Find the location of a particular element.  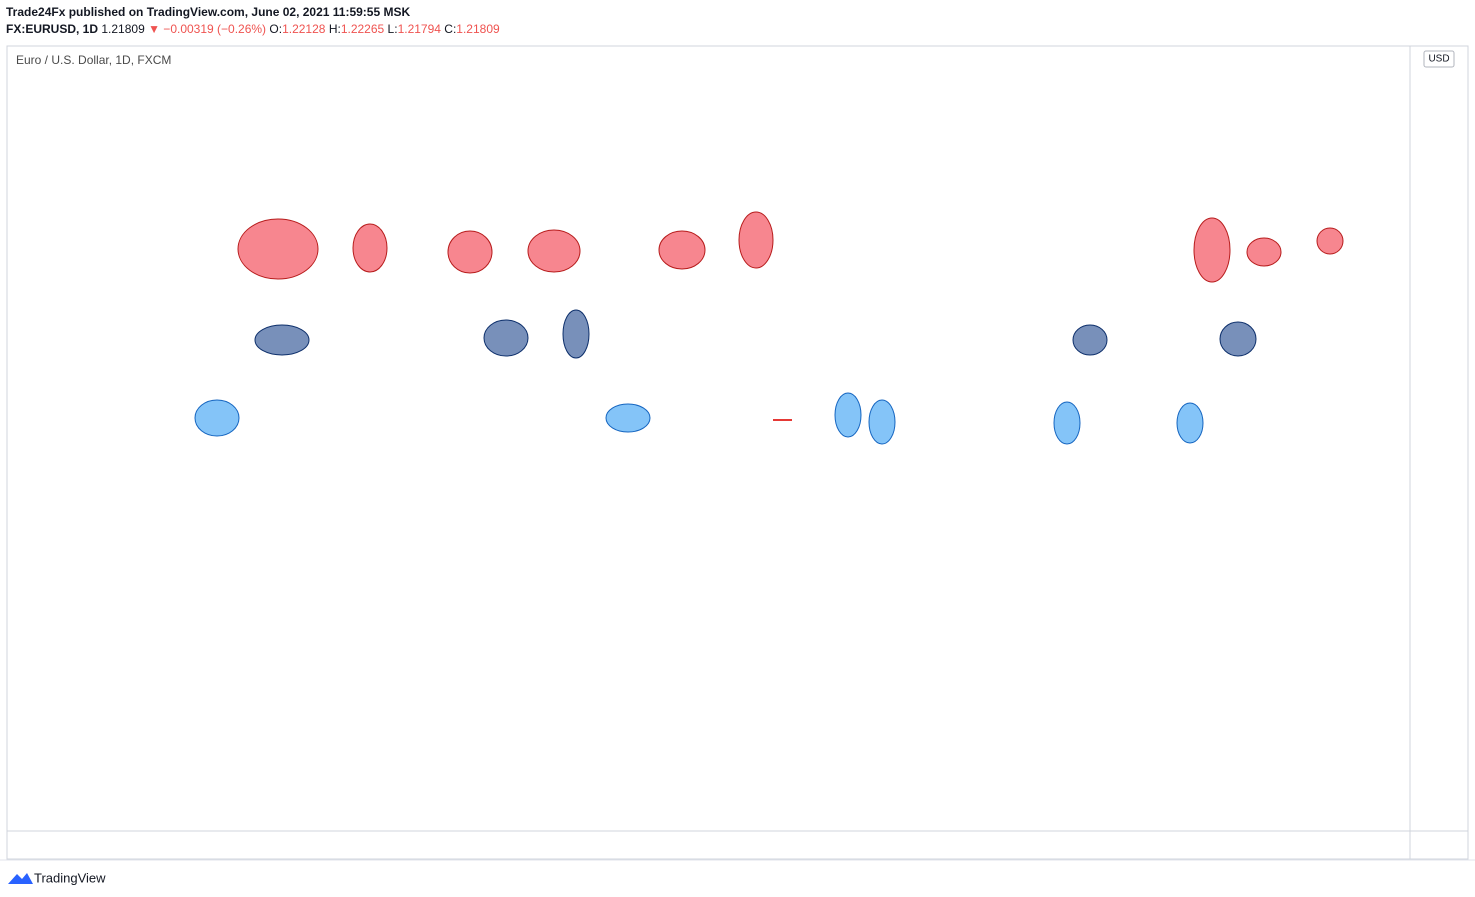

ohlc-value: 1.21809 is located at coordinates (478, 29).